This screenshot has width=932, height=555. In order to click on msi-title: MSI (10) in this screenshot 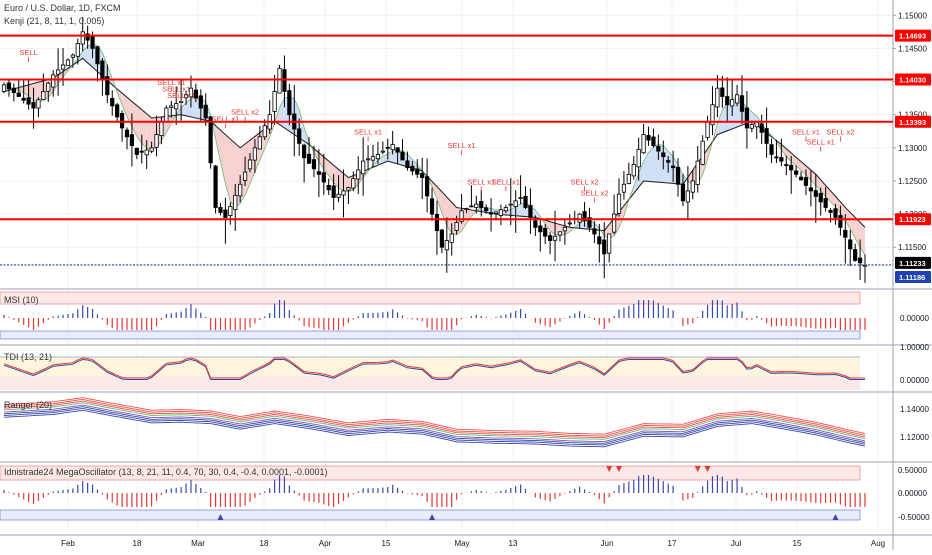, I will do `click(21, 300)`.